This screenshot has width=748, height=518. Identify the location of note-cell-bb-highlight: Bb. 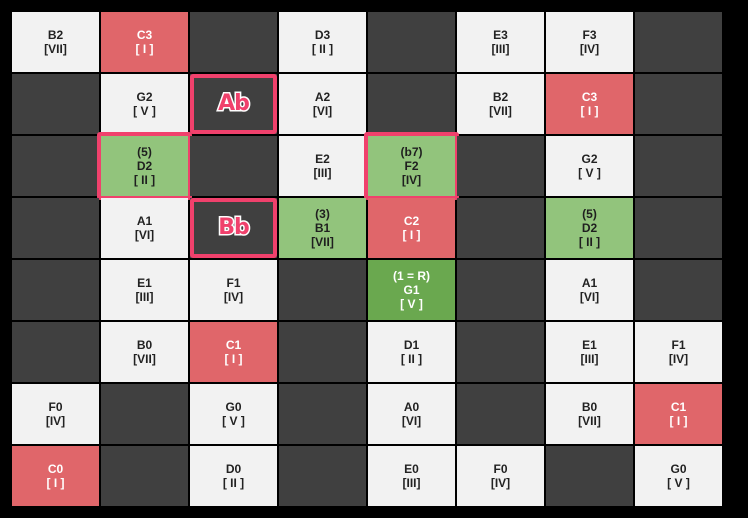
(233, 228).